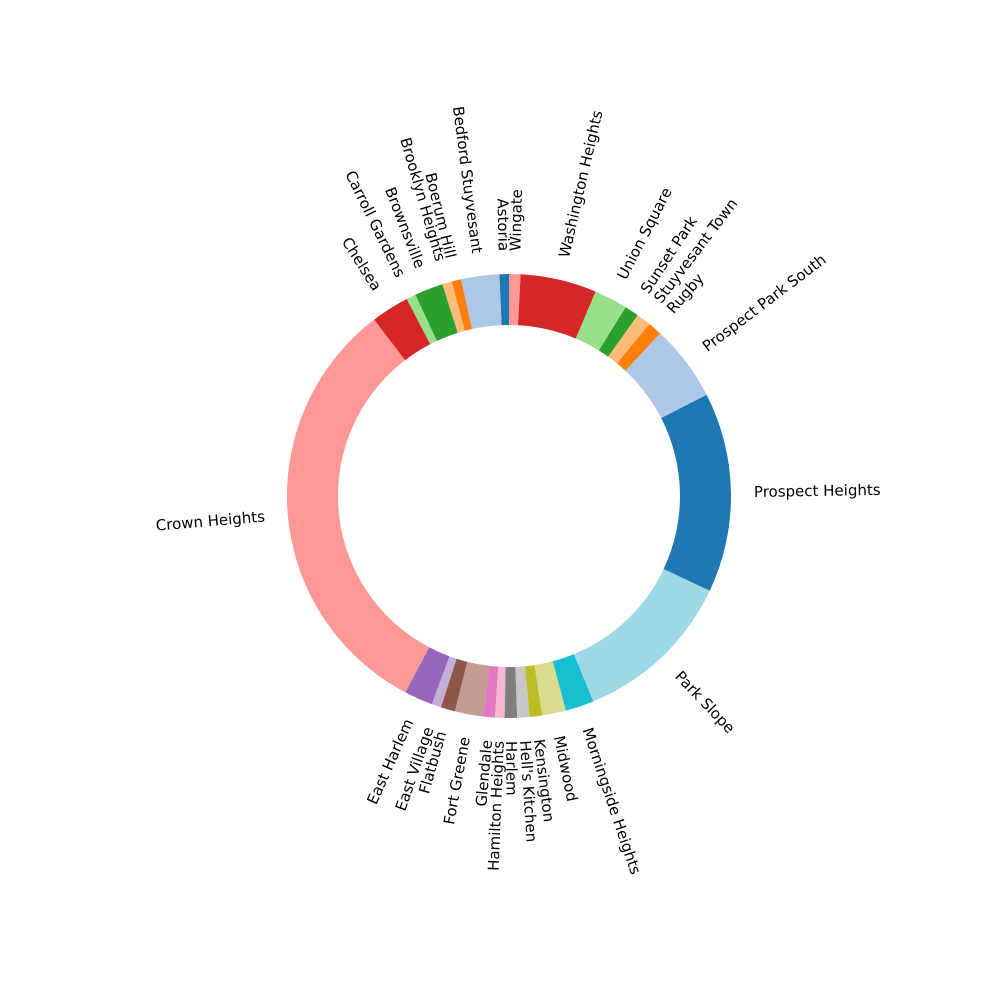 The width and height of the screenshot is (1000, 1000). I want to click on slice-label: Harlem, so click(511, 768).